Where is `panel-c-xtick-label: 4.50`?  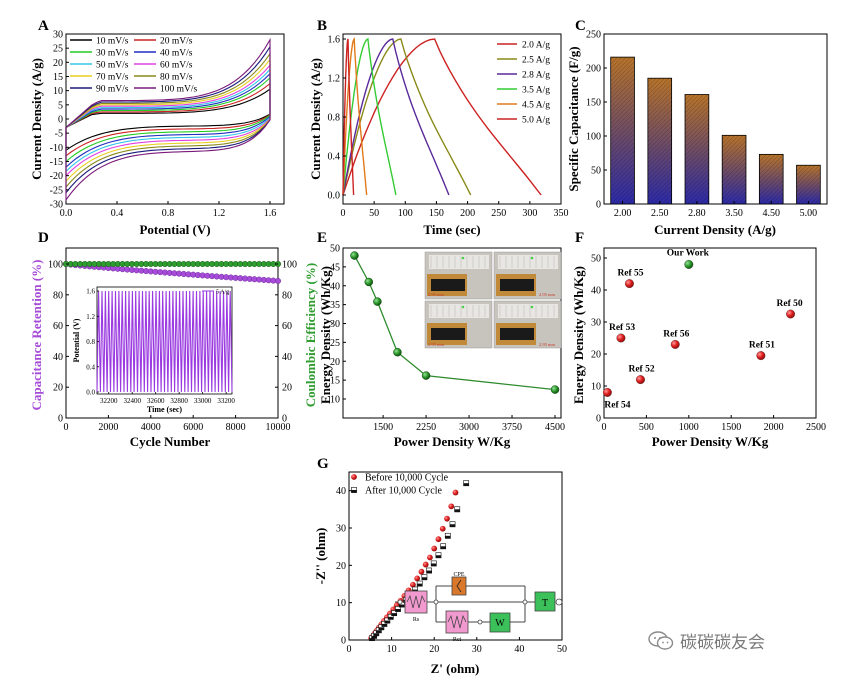
panel-c-xtick-label: 4.50 is located at coordinates (772, 213).